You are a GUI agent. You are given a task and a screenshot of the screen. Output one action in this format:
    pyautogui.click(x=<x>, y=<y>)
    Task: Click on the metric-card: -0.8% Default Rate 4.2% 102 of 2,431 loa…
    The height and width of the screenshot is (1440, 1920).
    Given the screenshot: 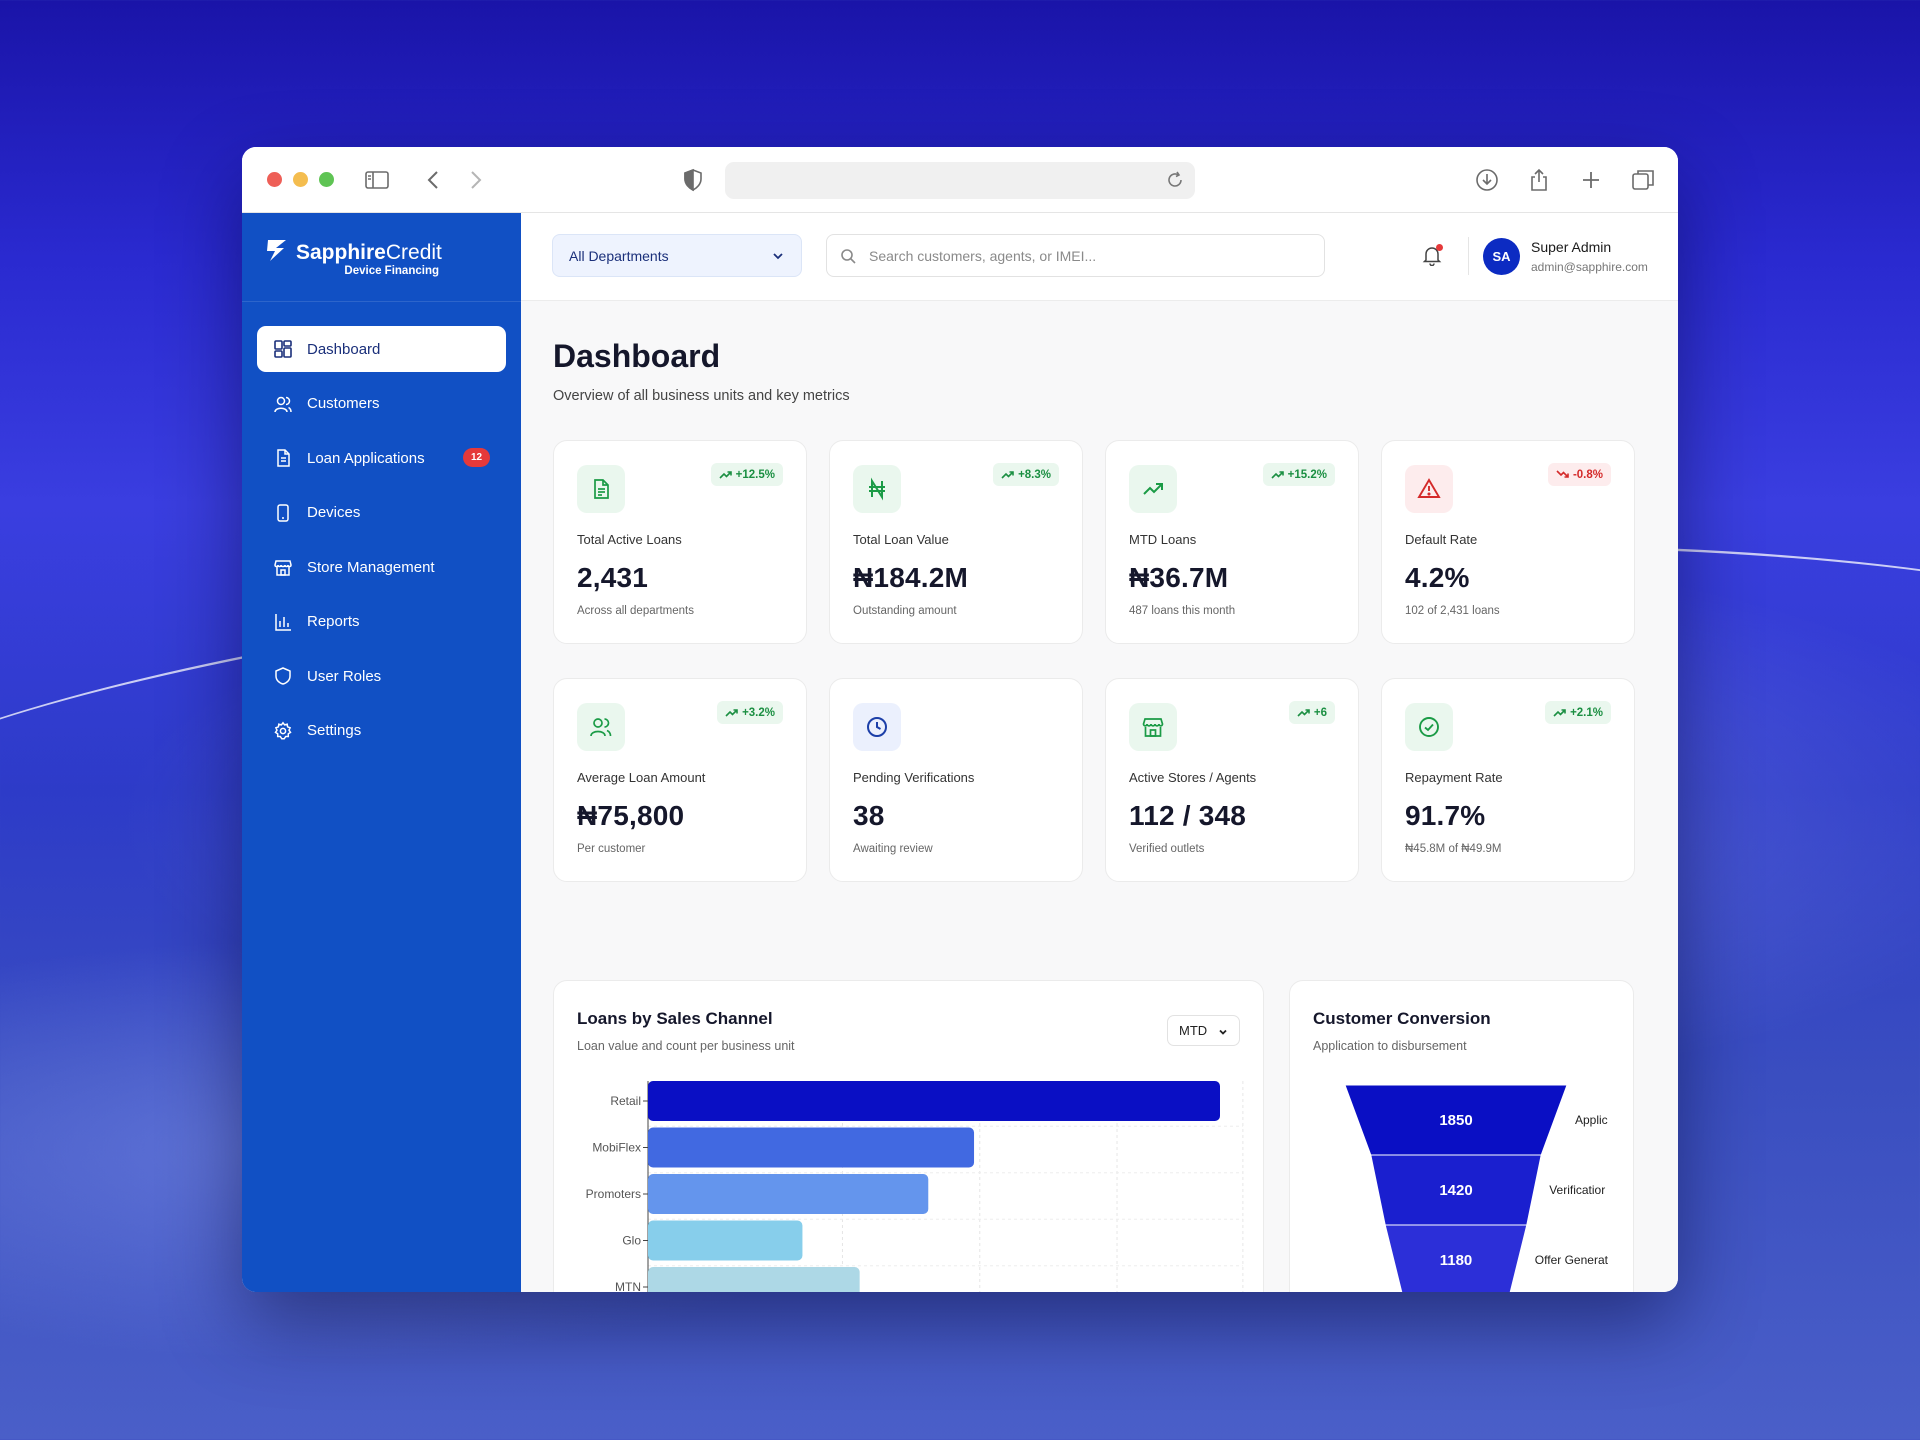 What is the action you would take?
    pyautogui.click(x=1508, y=542)
    